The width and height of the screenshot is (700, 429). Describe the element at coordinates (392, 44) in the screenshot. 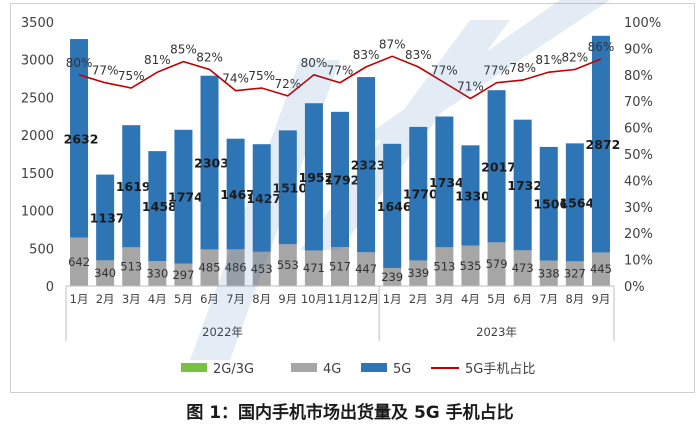

I see `data-label-share: 87%` at that location.